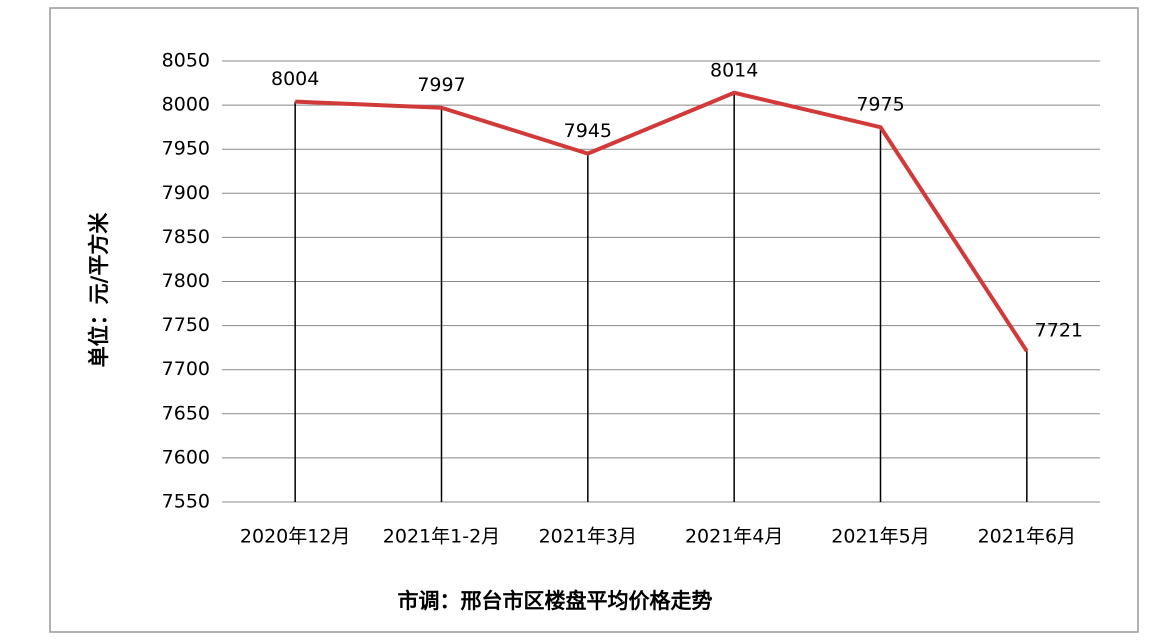  What do you see at coordinates (186, 457) in the screenshot?
I see `y-tick-label: 7600` at bounding box center [186, 457].